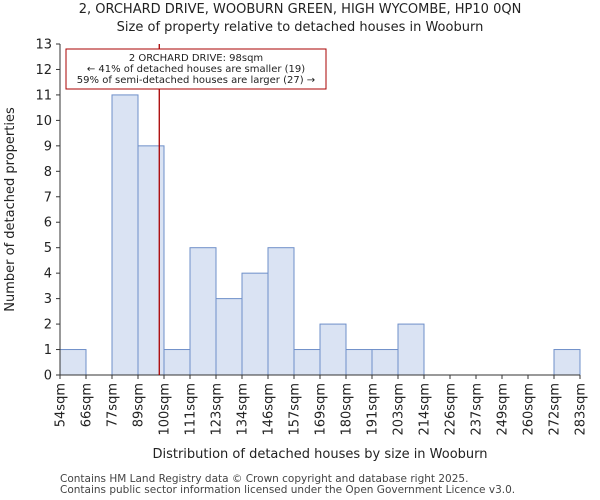 The width and height of the screenshot is (600, 500). Describe the element at coordinates (48, 172) in the screenshot. I see `y-tick-label: 8` at that location.